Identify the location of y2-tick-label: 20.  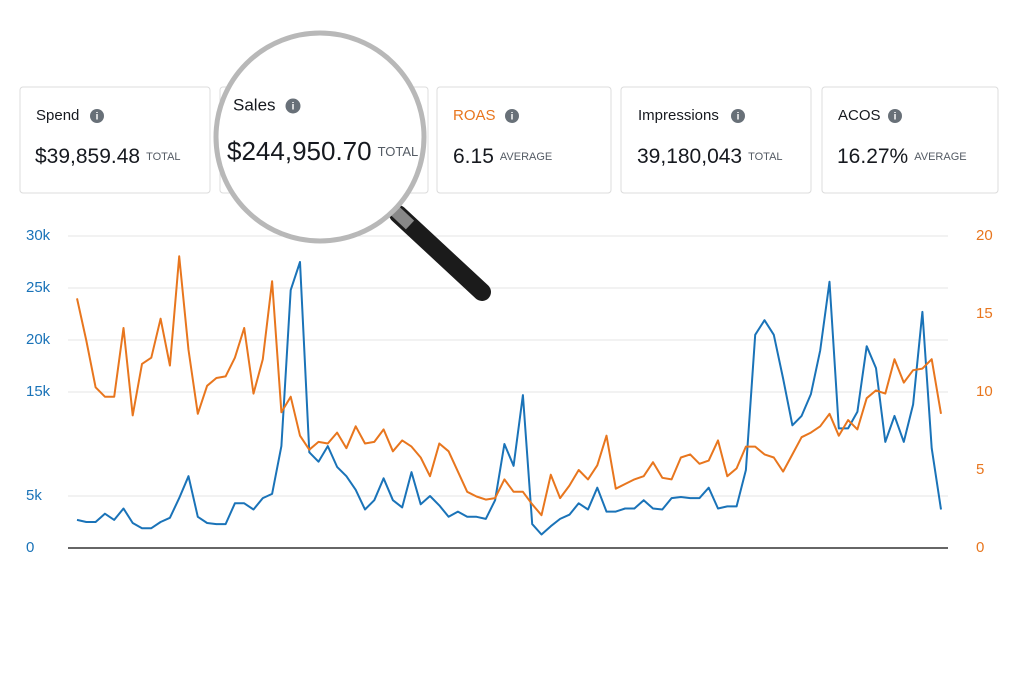
(984, 235).